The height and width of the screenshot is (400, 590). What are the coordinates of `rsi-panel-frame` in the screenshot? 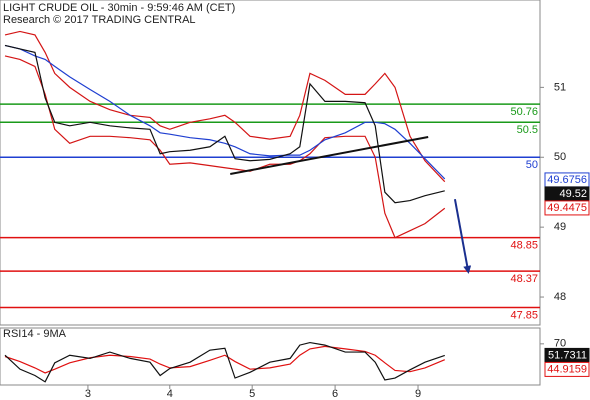 It's located at (270, 356).